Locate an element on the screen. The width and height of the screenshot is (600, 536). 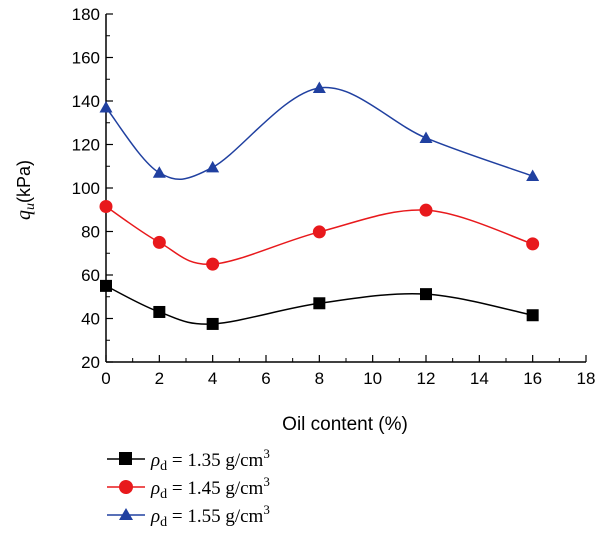
legend-marker-triangle is located at coordinates (126, 514).